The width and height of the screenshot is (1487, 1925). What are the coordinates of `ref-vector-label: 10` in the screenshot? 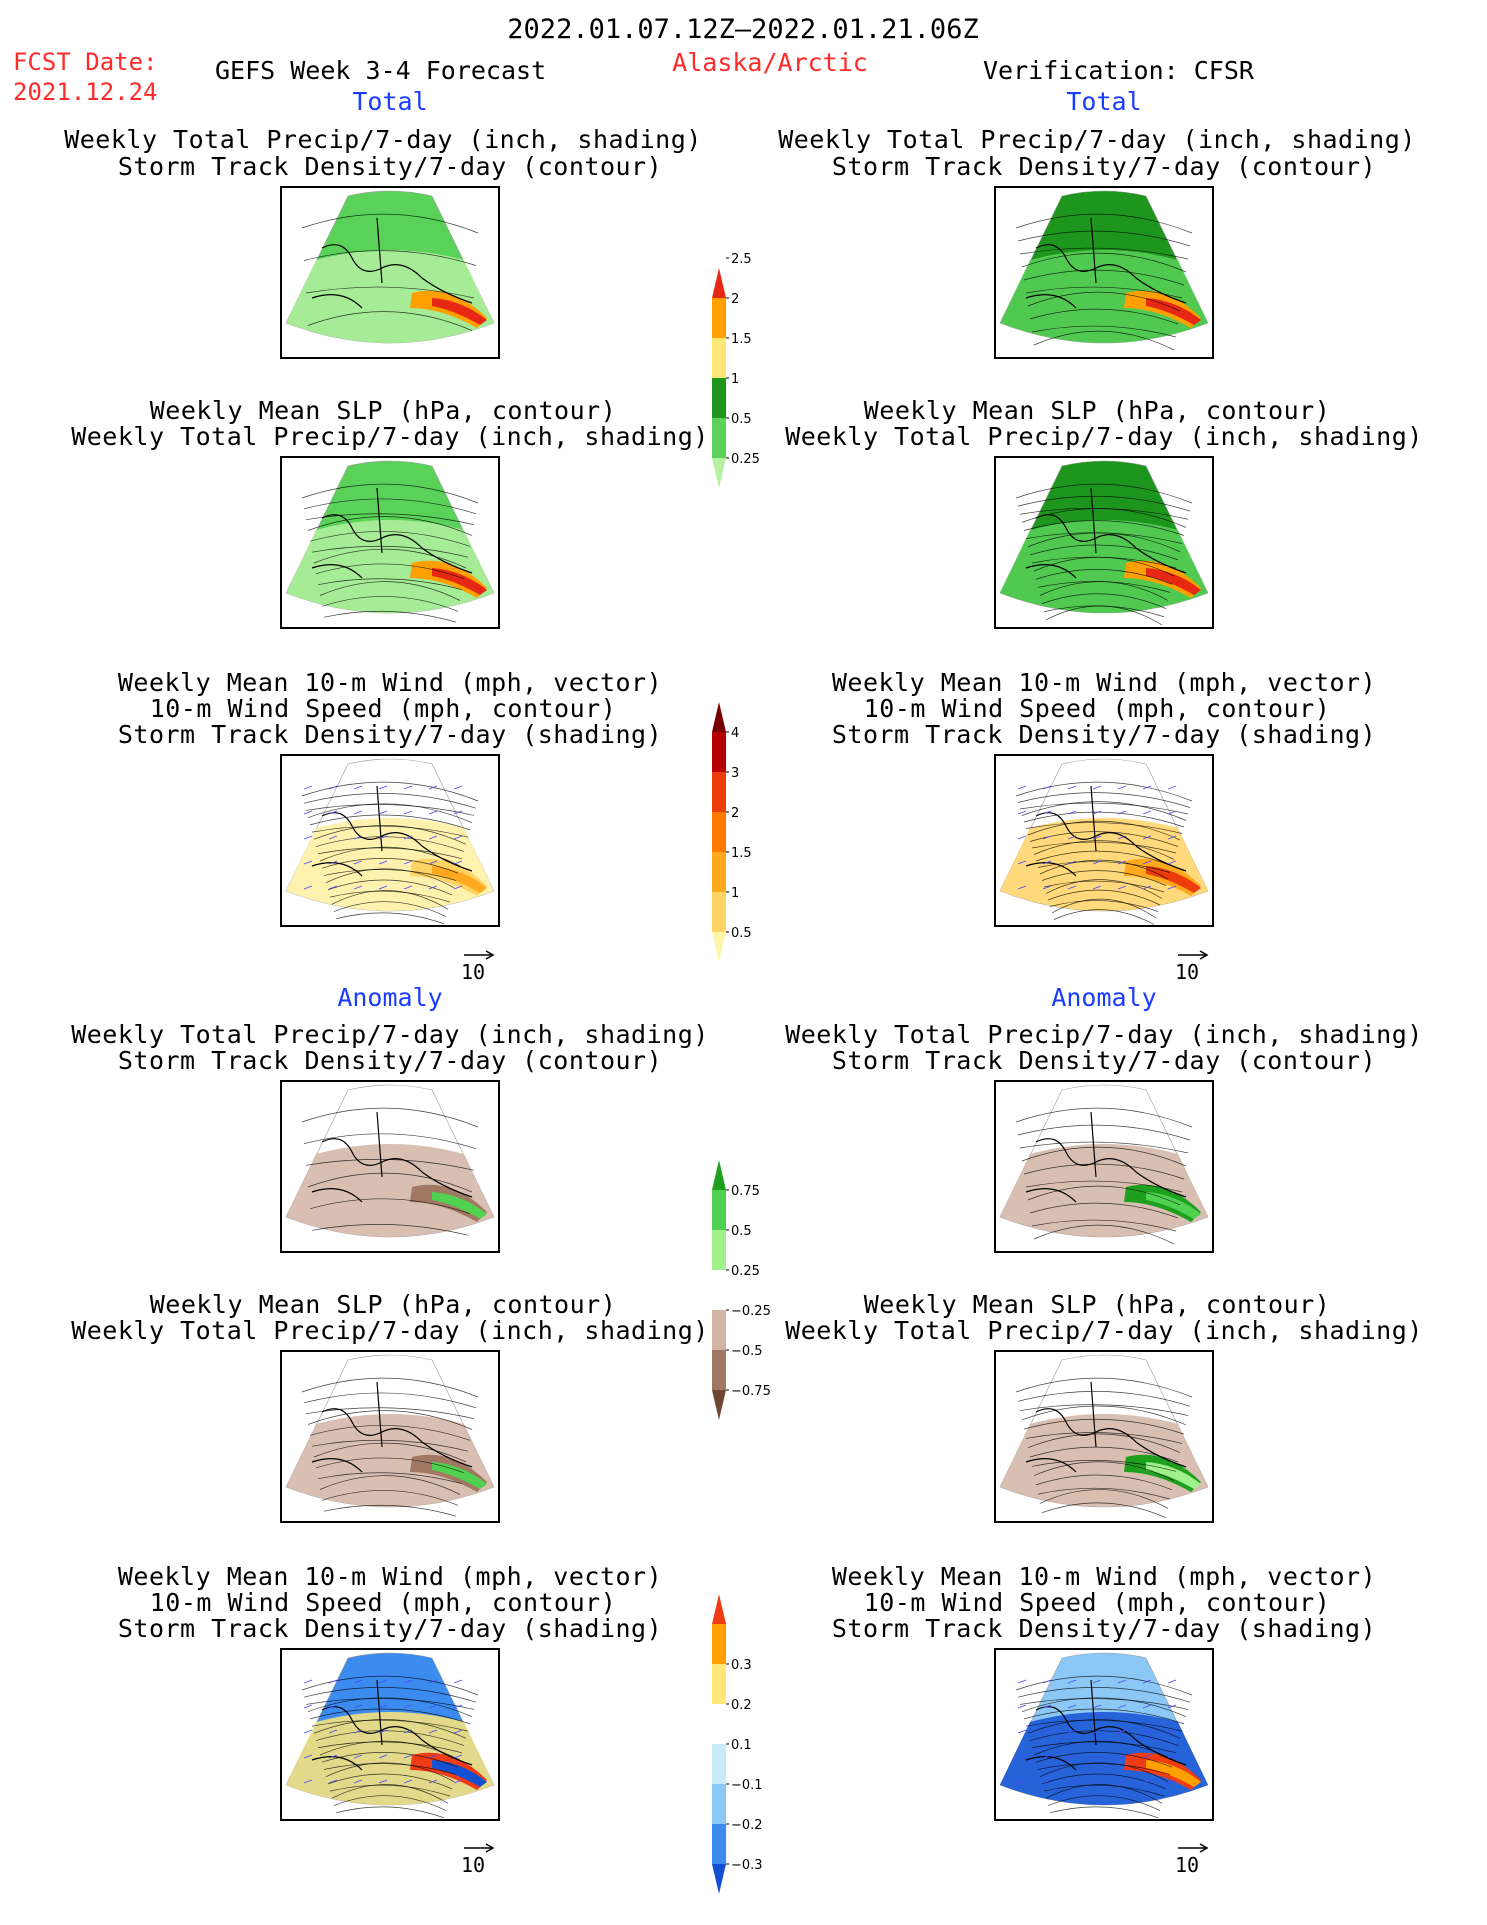 It's located at (1187, 1865).